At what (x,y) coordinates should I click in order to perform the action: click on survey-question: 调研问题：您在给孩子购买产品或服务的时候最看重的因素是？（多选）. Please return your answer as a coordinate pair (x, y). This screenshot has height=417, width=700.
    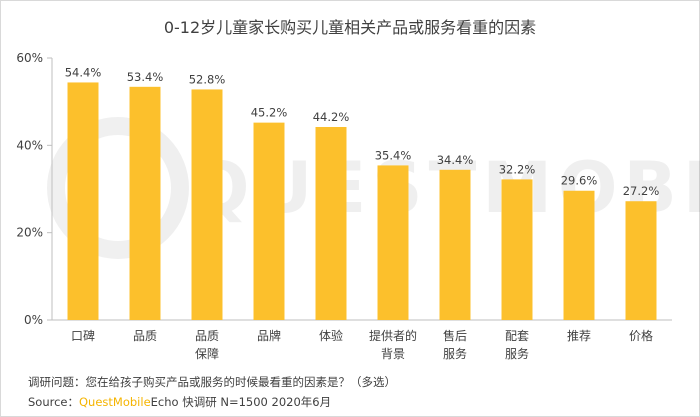
    Looking at the image, I should click on (212, 382).